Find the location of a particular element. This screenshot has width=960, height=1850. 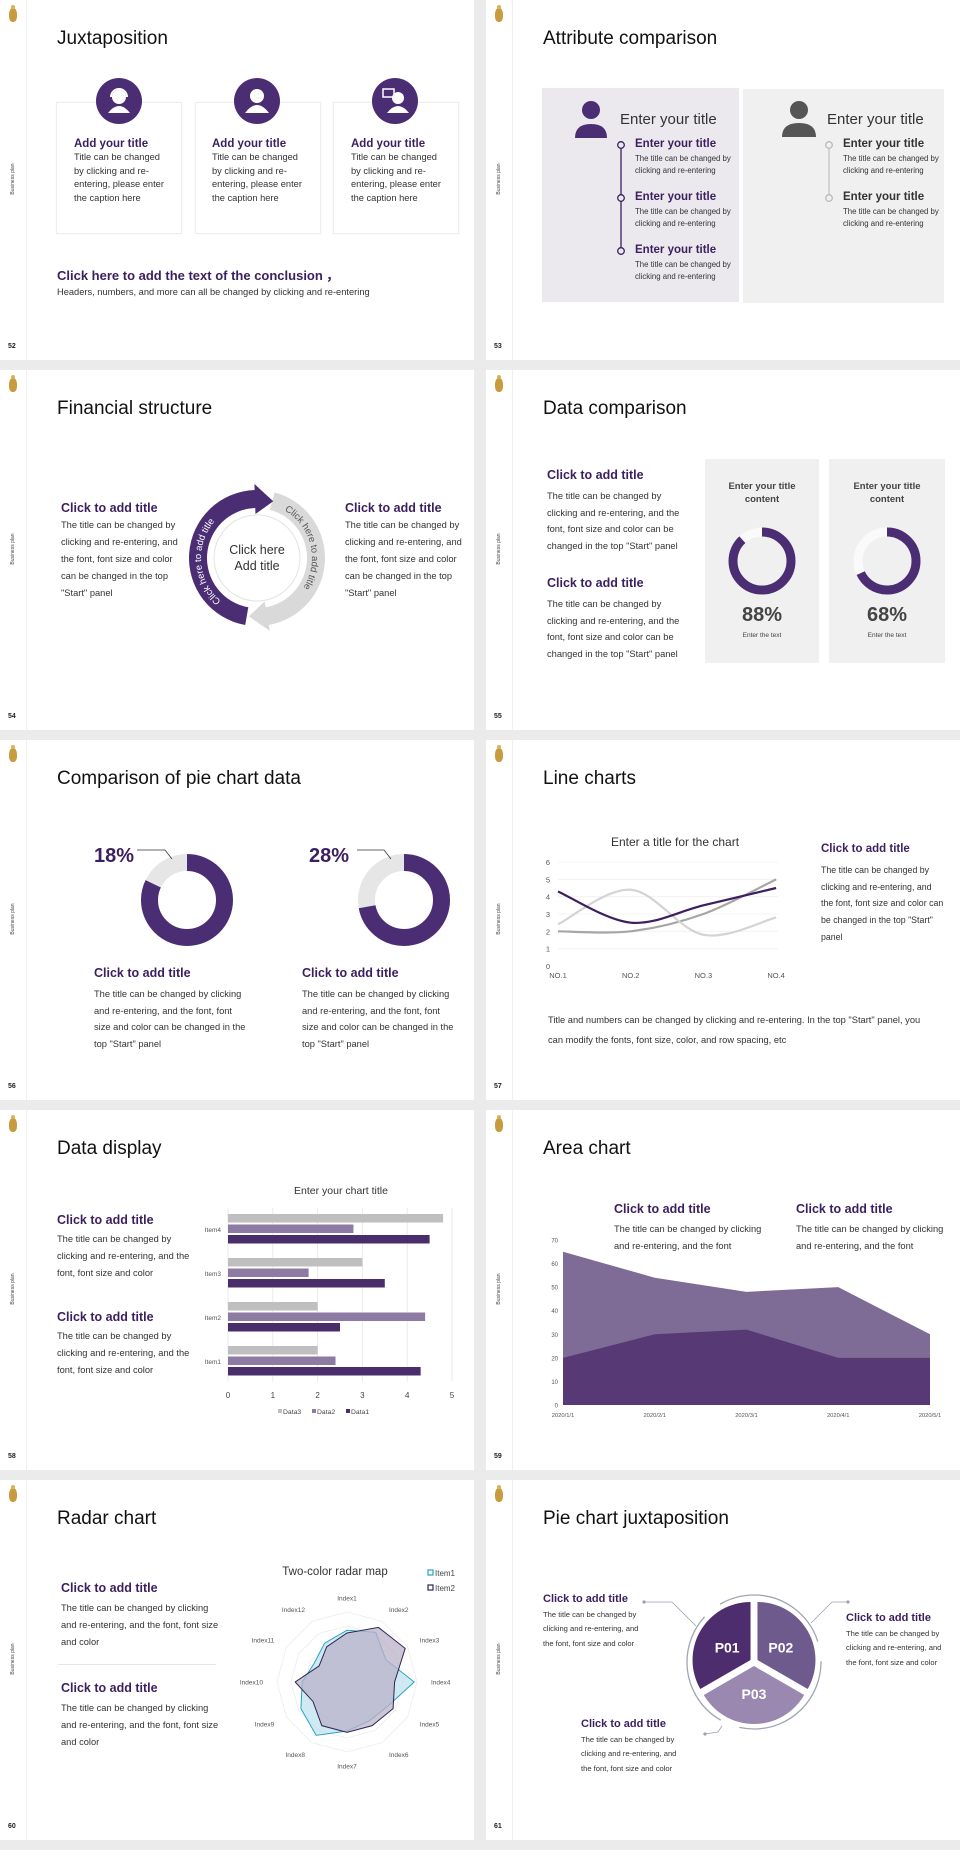

slide-title: Financial structure is located at coordinates (135, 408).